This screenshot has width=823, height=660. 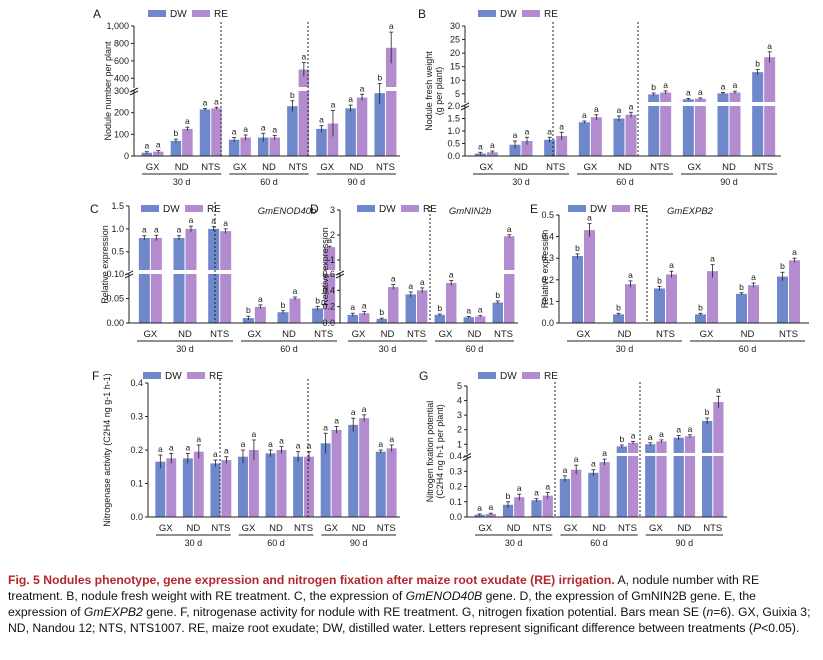 What do you see at coordinates (459, 415) in the screenshot?
I see `y-tick-label: 3` at bounding box center [459, 415].